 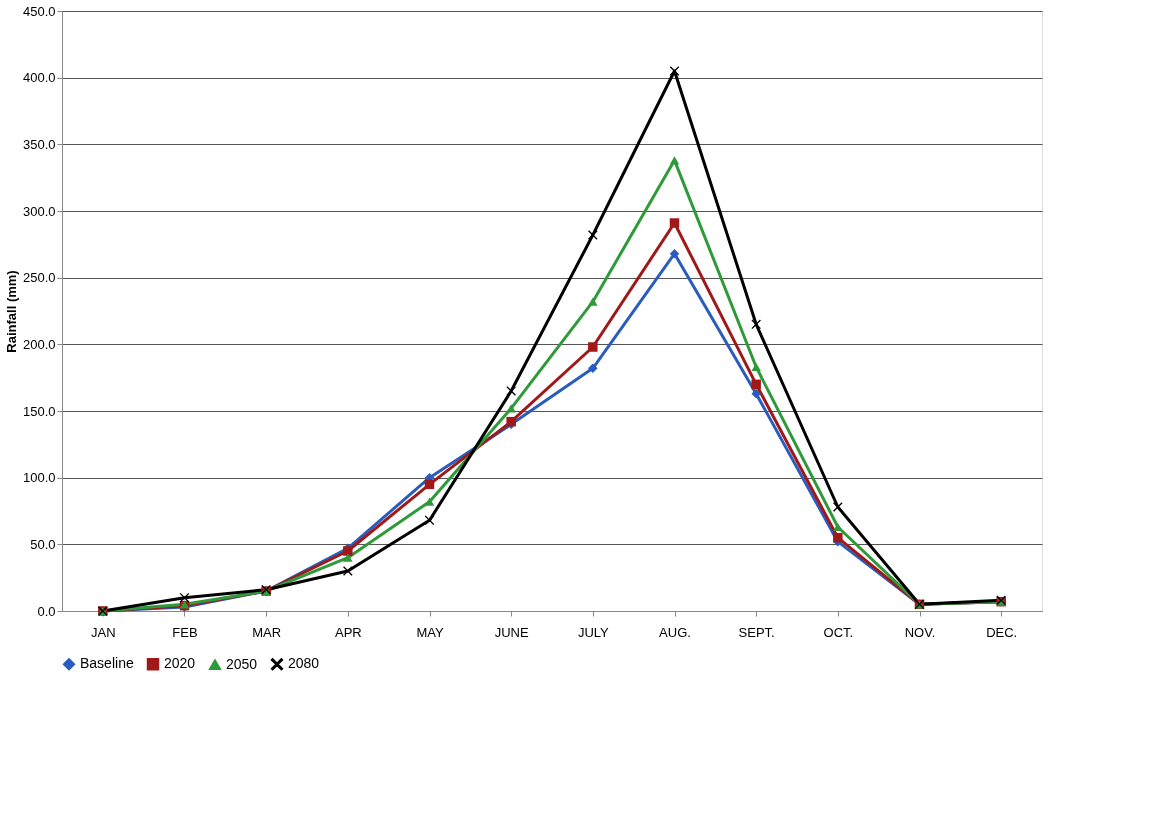 I want to click on x-tick-label: AUG., so click(x=675, y=632).